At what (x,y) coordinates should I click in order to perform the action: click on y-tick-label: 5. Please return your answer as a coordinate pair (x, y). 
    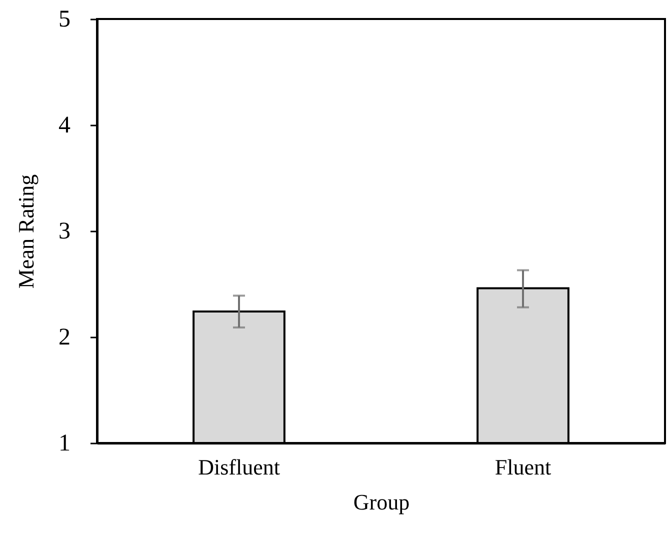
    Looking at the image, I should click on (64, 19).